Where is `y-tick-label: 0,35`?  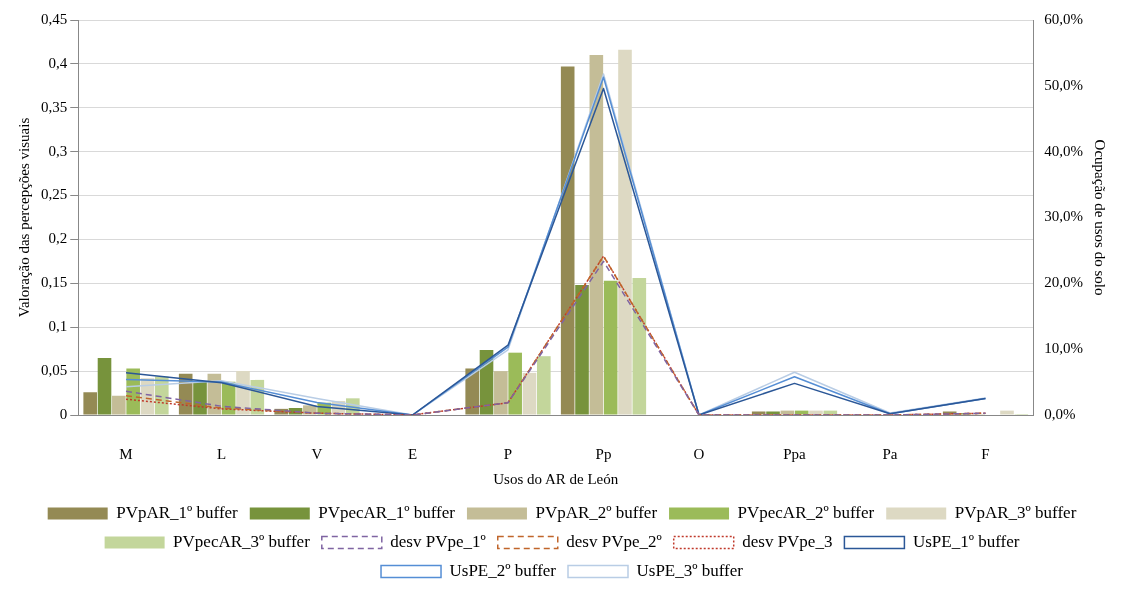
y-tick-label: 0,35 is located at coordinates (54, 106).